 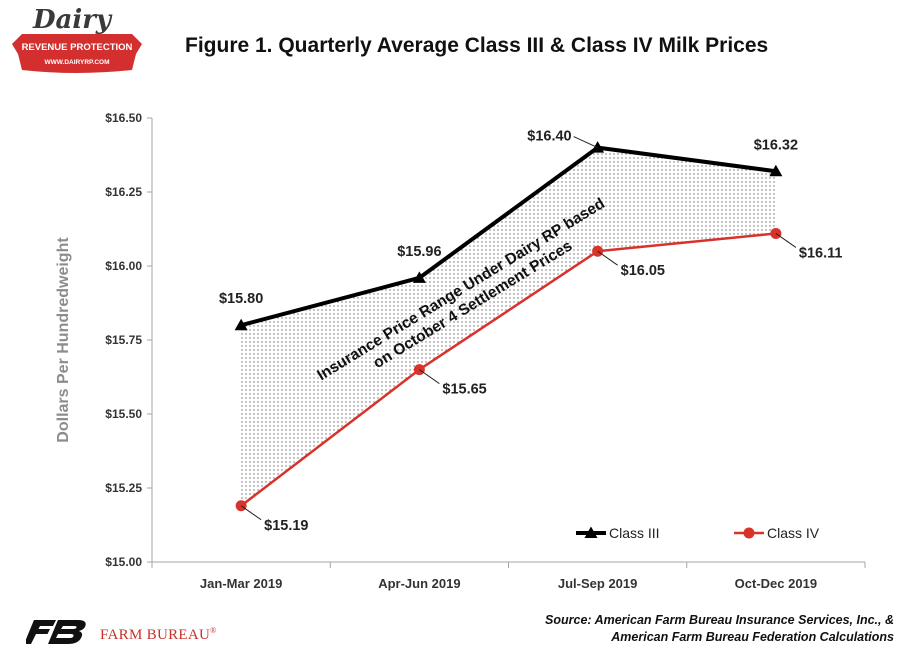 I want to click on x-tick-label: Oct-Dec 2019, so click(x=776, y=583).